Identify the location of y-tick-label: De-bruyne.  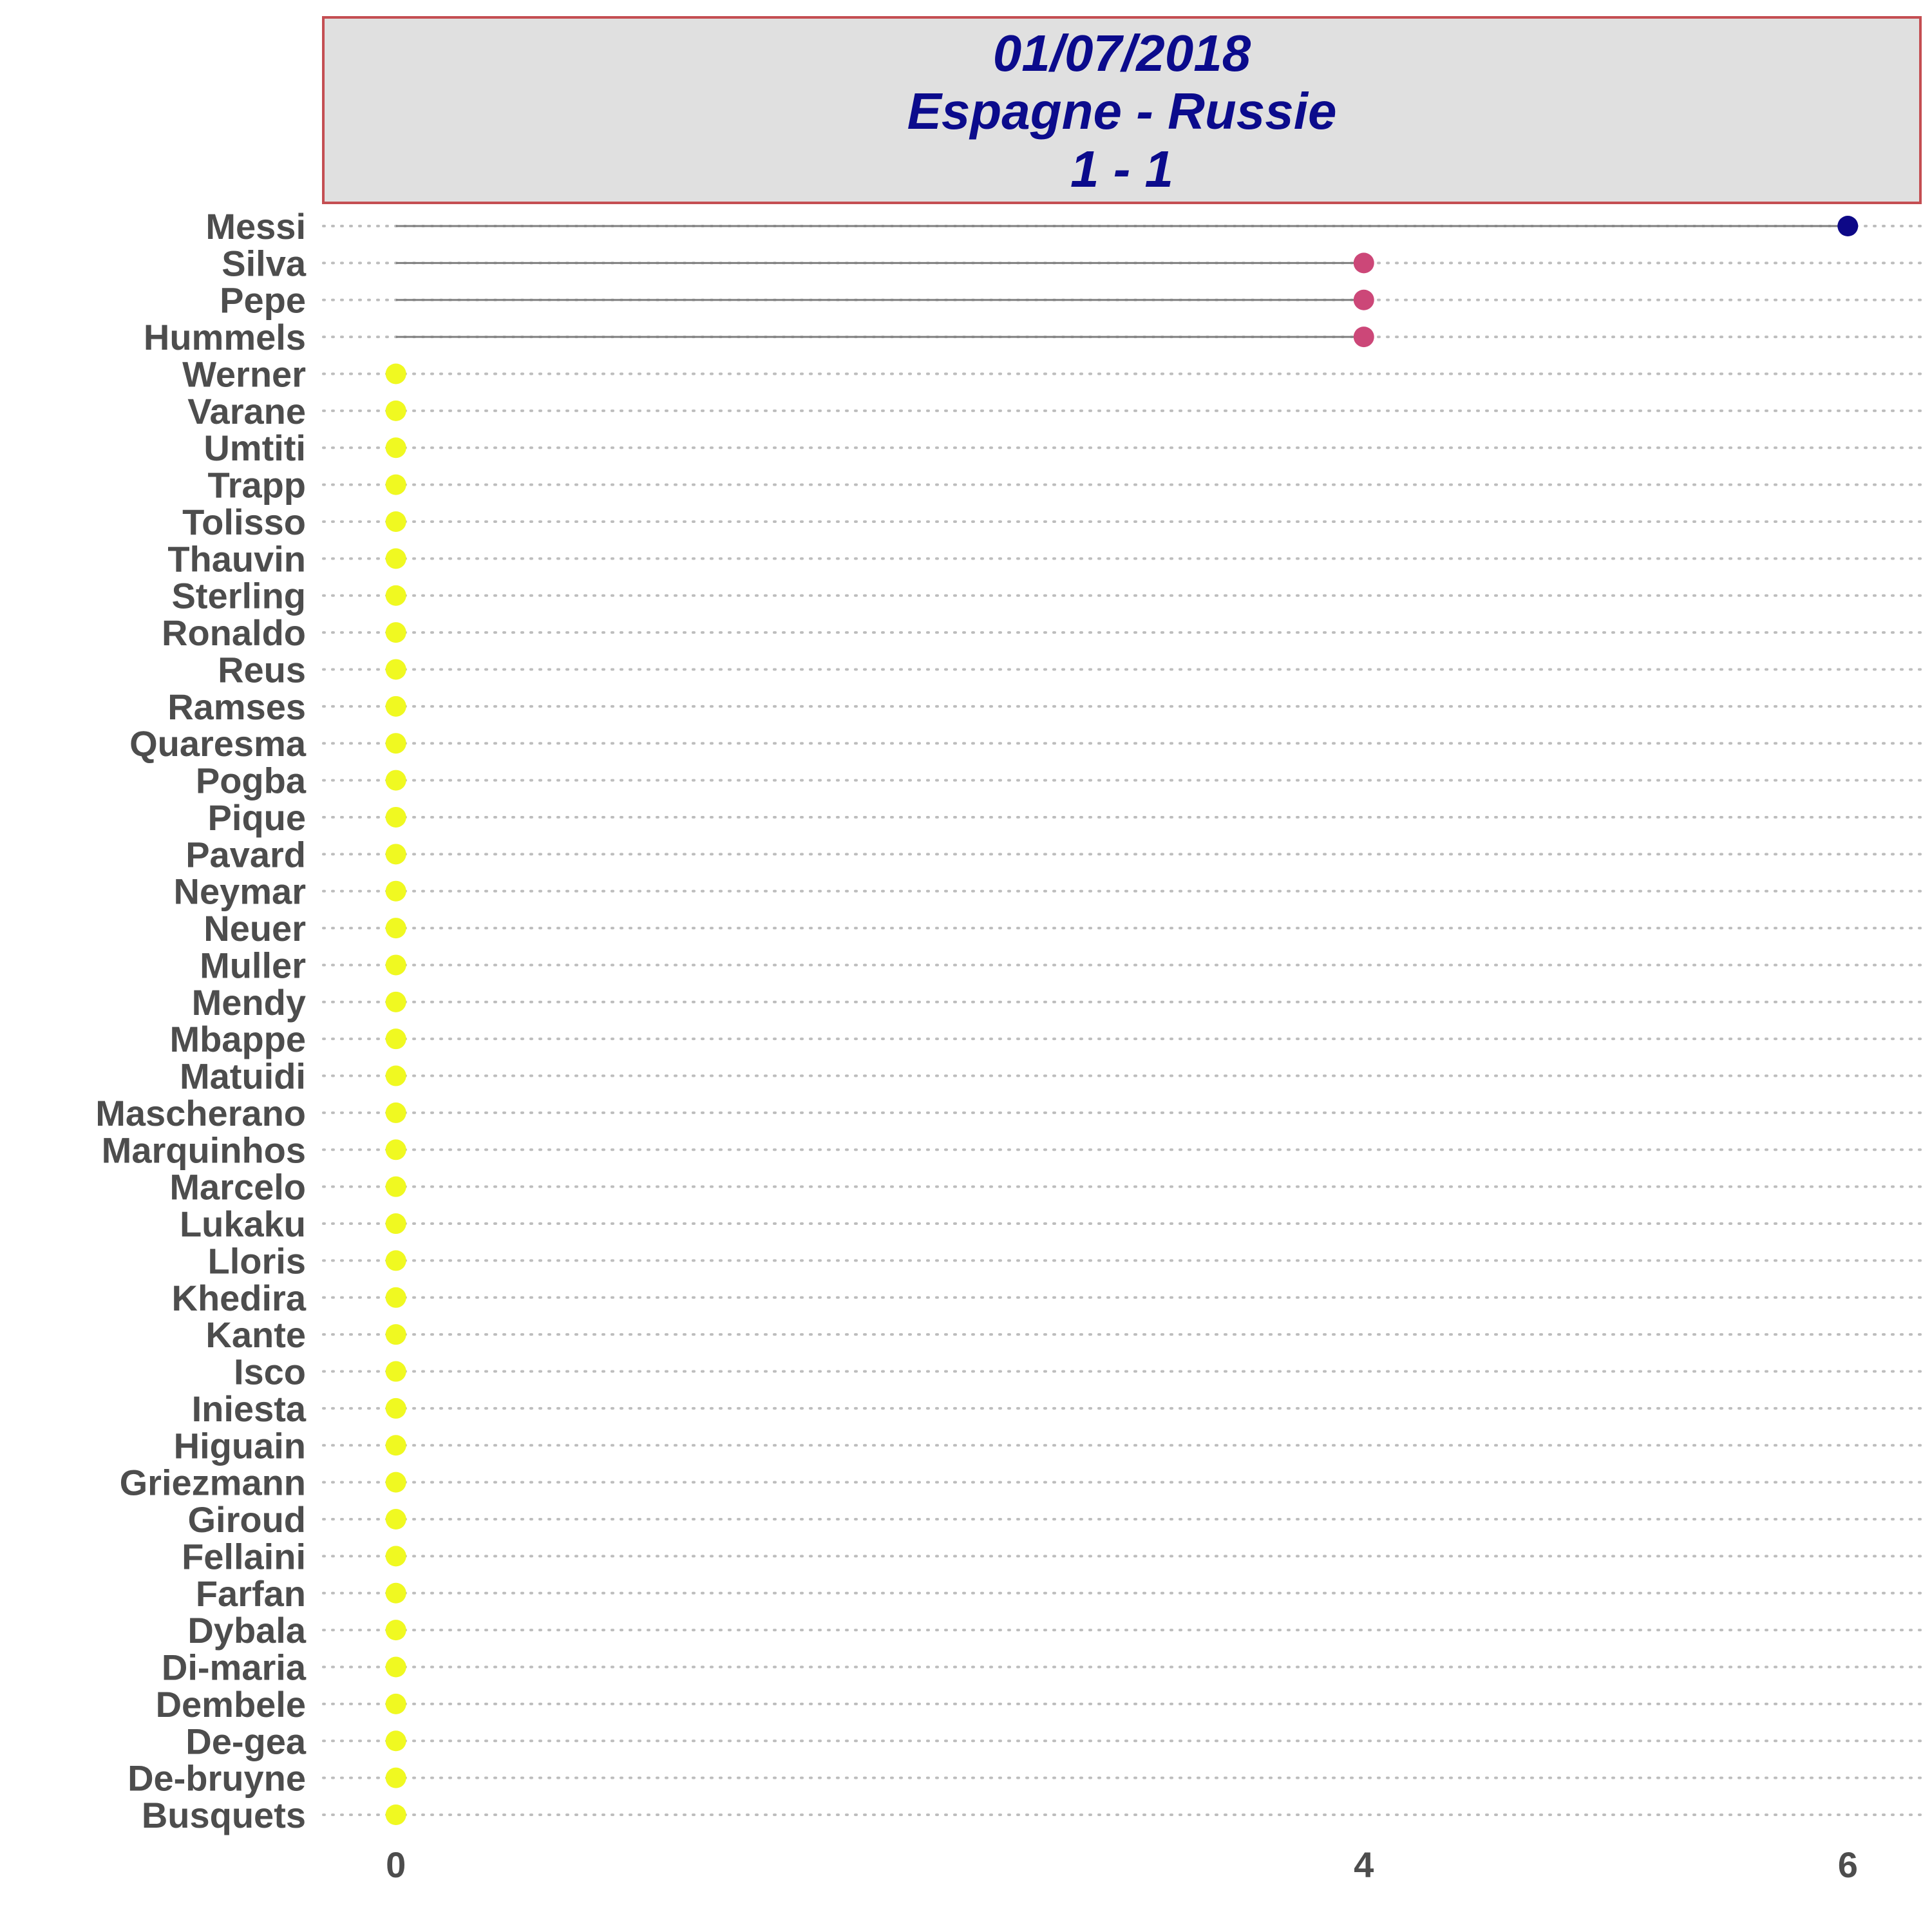
(217, 1779).